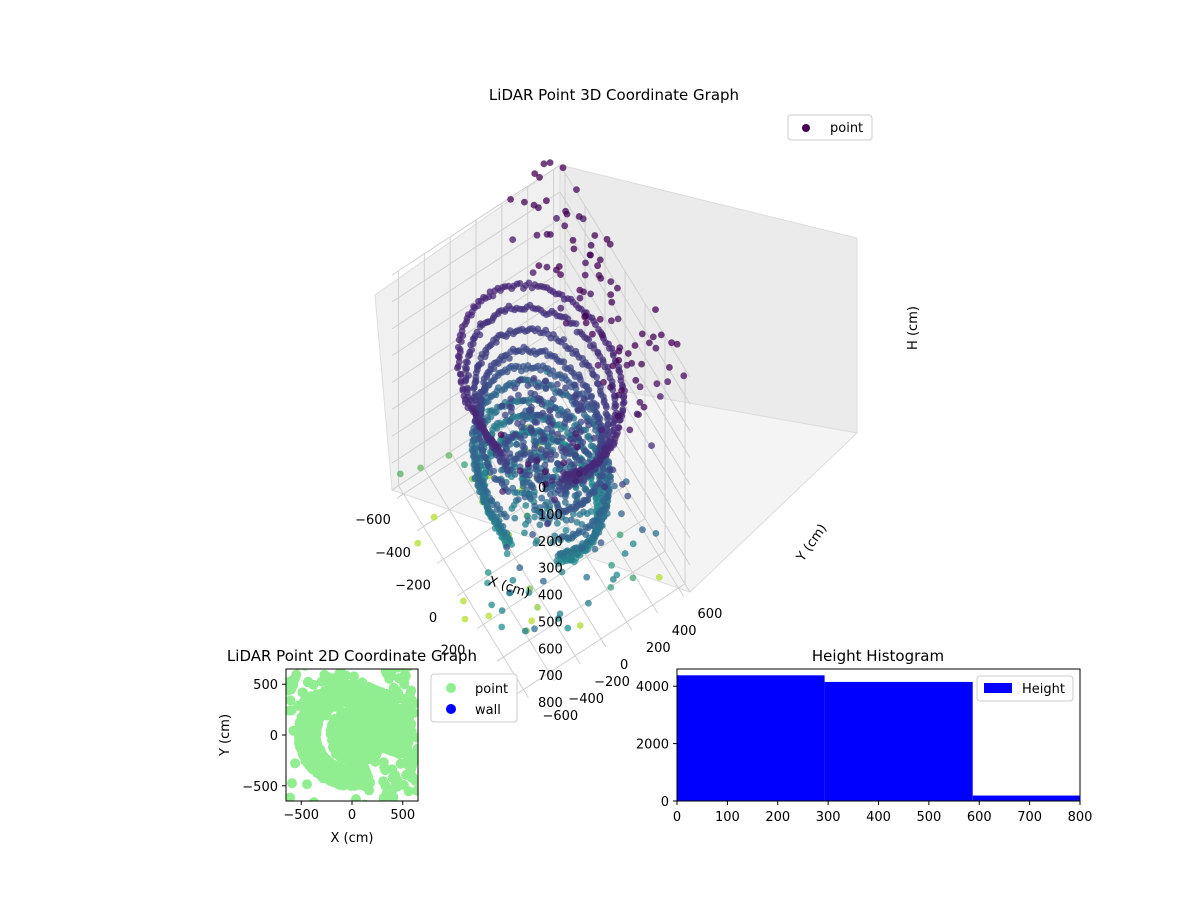 This screenshot has width=1200, height=900. I want to click on z-axis-3d: 0 100 200 300 400 500 600 700 800, so click(550, 596).